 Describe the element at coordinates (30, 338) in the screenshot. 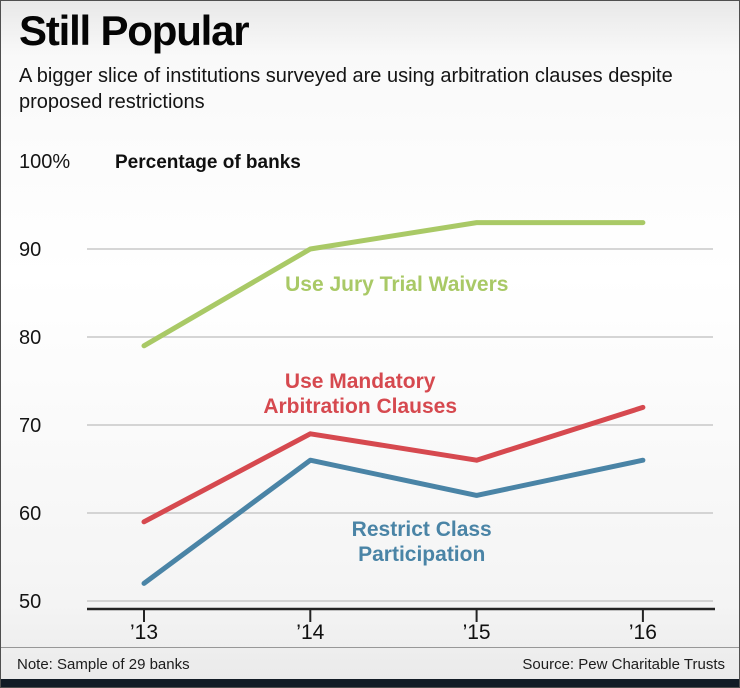

I see `y-tick-label: 80` at that location.